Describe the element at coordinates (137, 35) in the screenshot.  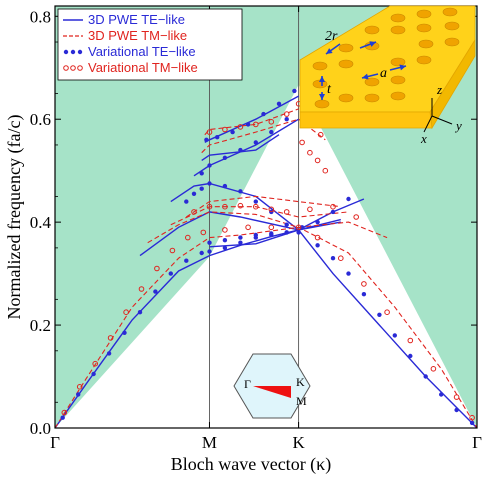
I see `legend-tm-line-label: 3D PWE TM−like` at that location.